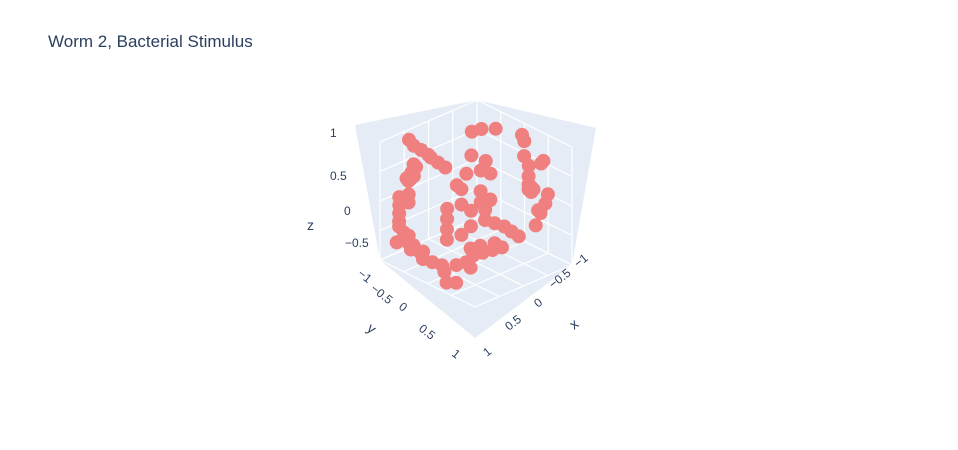 The height and width of the screenshot is (450, 958). What do you see at coordinates (150, 41) in the screenshot?
I see `chart-title: Worm 2, Bacterial Stimulus` at bounding box center [150, 41].